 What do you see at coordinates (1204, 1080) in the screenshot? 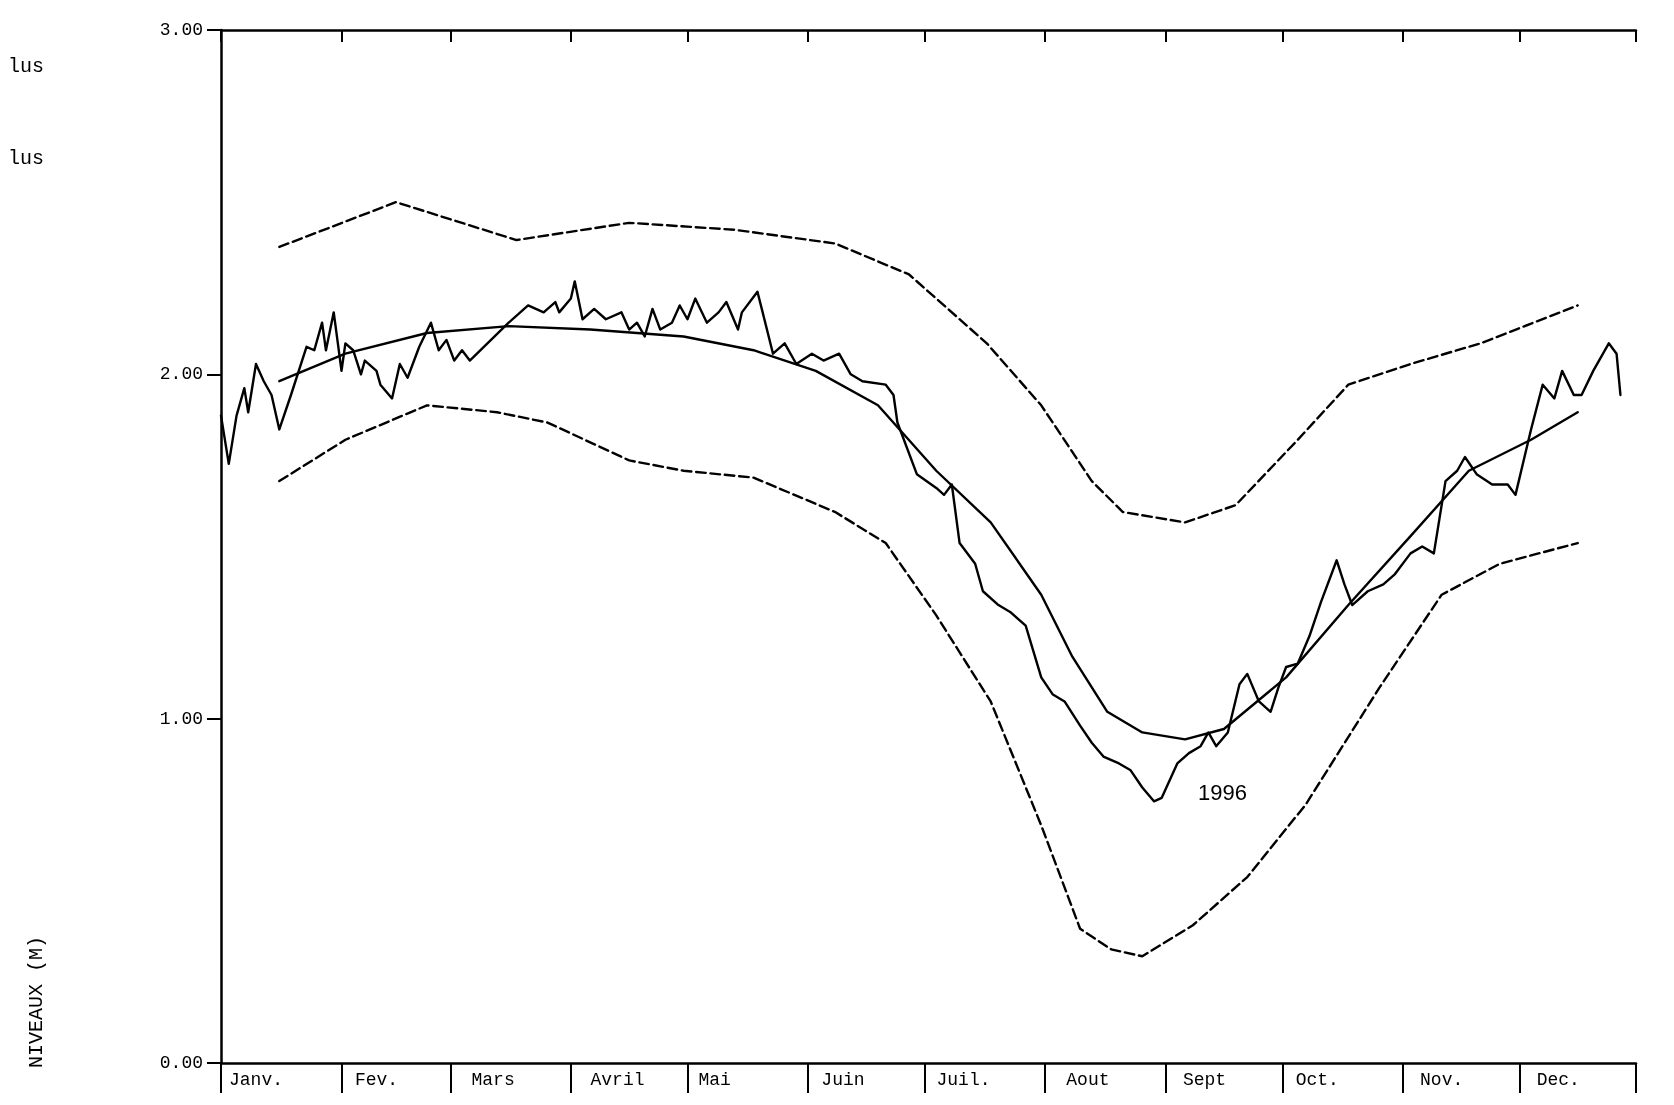
I see `x-tick-label: Sept` at bounding box center [1204, 1080].